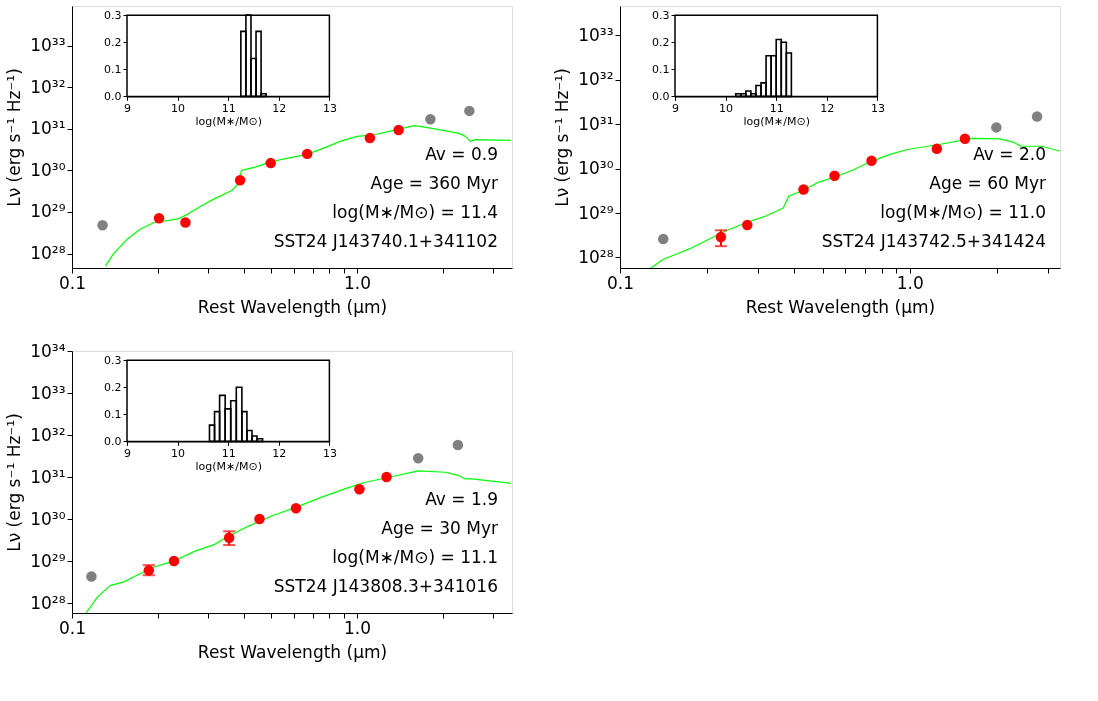 The image size is (1098, 701). I want to click on annotation: Age = 60 Myr, so click(988, 183).